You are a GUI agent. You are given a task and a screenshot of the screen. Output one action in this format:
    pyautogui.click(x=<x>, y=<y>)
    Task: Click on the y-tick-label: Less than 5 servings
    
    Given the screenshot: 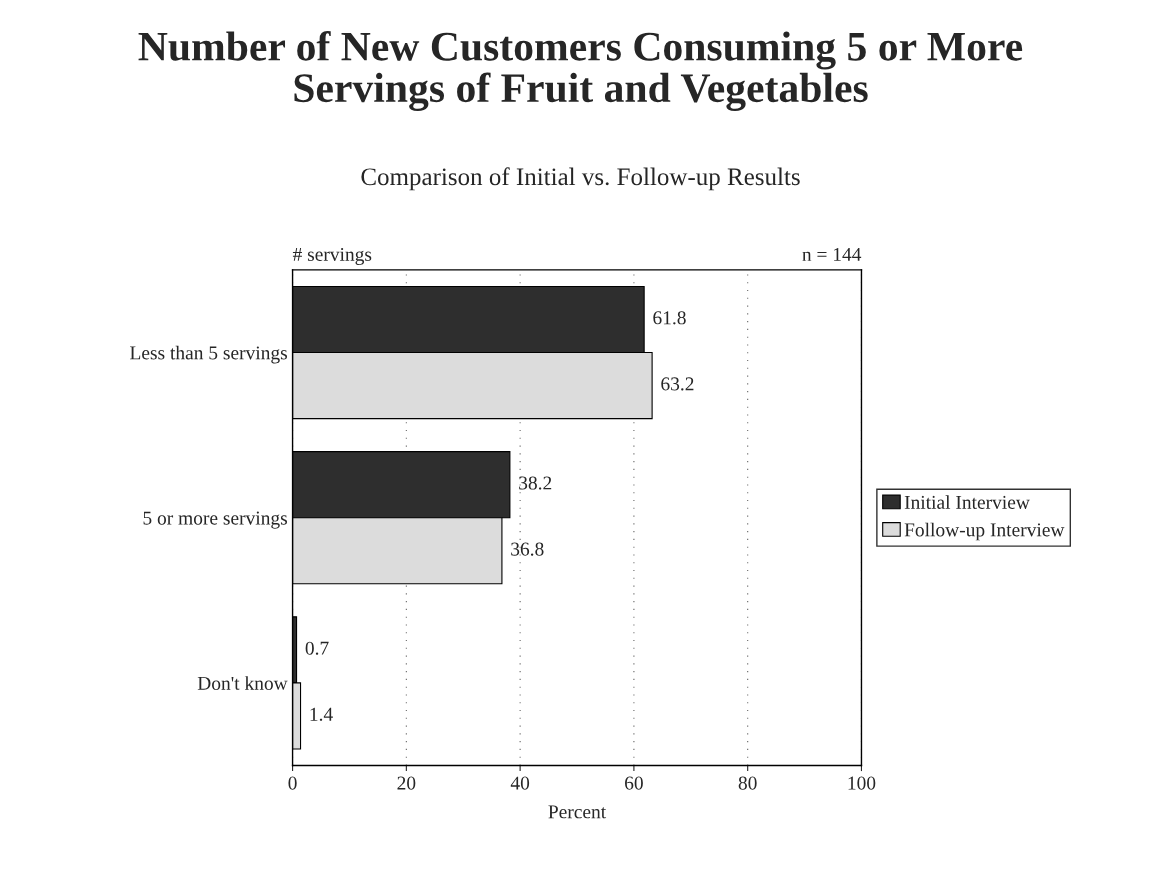 What is the action you would take?
    pyautogui.click(x=208, y=354)
    